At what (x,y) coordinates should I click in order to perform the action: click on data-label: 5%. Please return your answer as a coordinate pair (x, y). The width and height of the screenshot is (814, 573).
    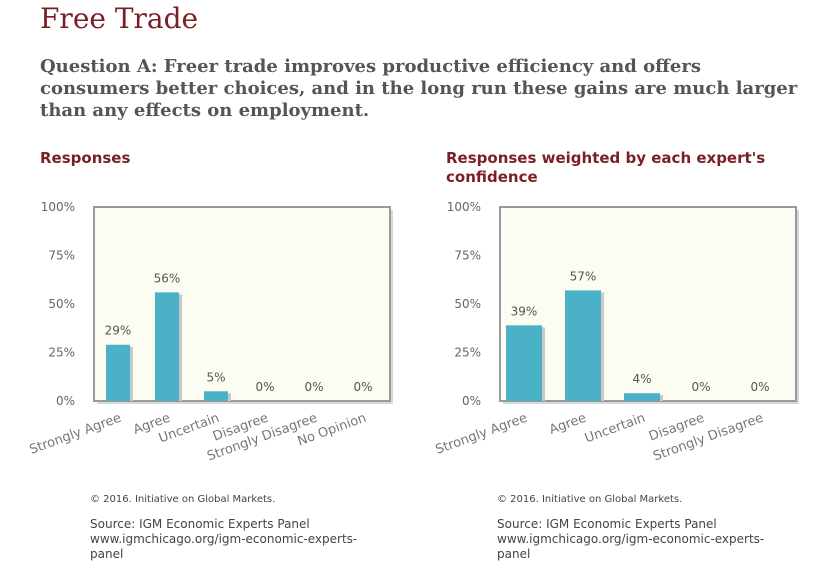
    Looking at the image, I should click on (215, 377).